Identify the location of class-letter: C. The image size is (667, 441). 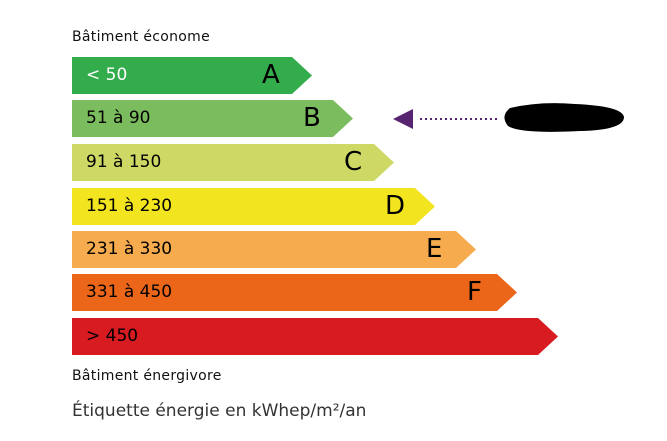
(353, 162).